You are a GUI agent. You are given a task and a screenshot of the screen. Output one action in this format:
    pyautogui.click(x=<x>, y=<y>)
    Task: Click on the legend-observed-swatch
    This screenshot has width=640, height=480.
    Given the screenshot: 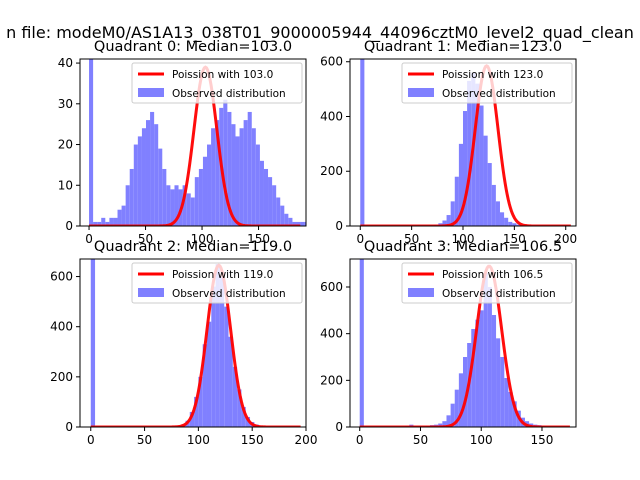 What is the action you would take?
    pyautogui.click(x=421, y=92)
    